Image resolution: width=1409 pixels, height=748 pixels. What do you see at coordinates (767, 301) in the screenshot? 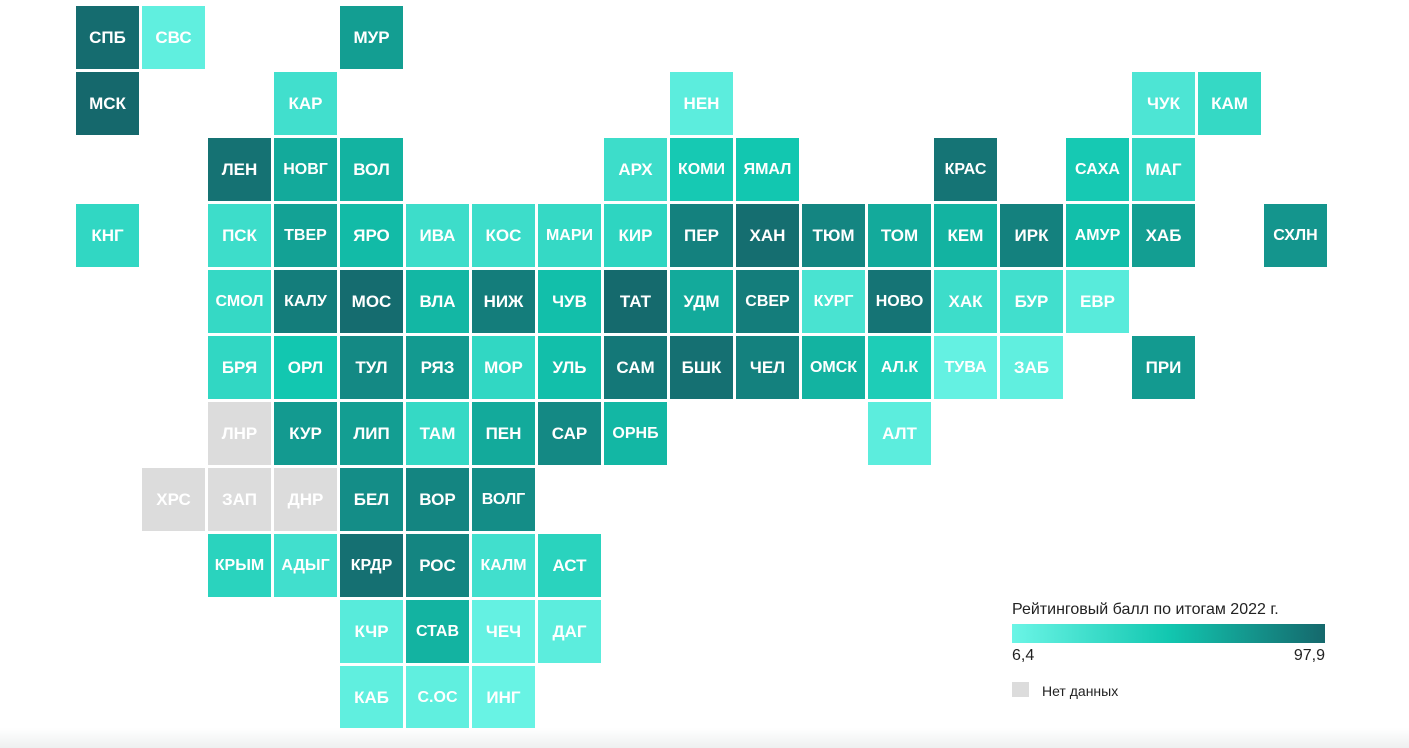
I see `region-tile-42: СВЕР` at bounding box center [767, 301].